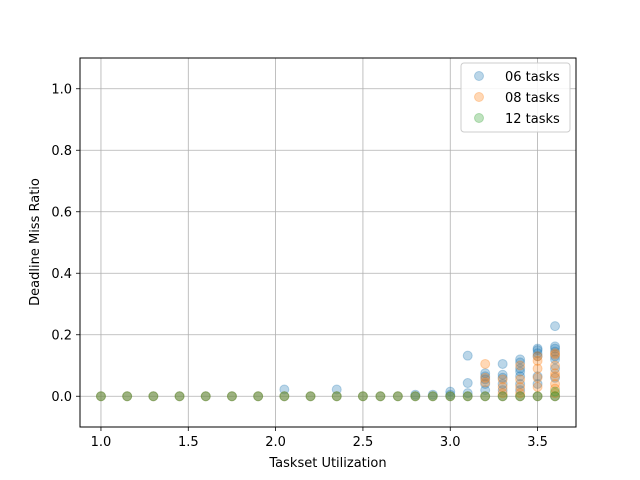  I want to click on x-tick-label: 2.0, so click(275, 442).